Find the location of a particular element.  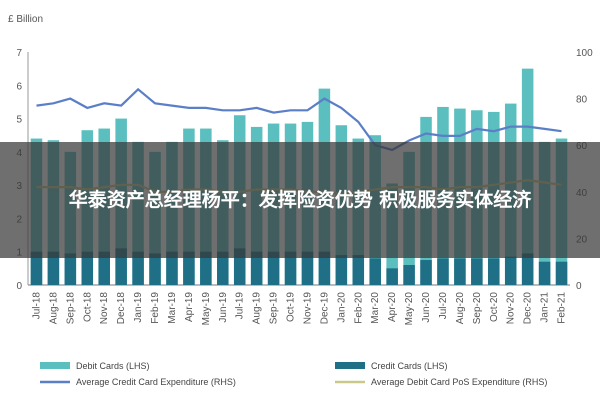

left-tick-label: 0 is located at coordinates (19, 286).